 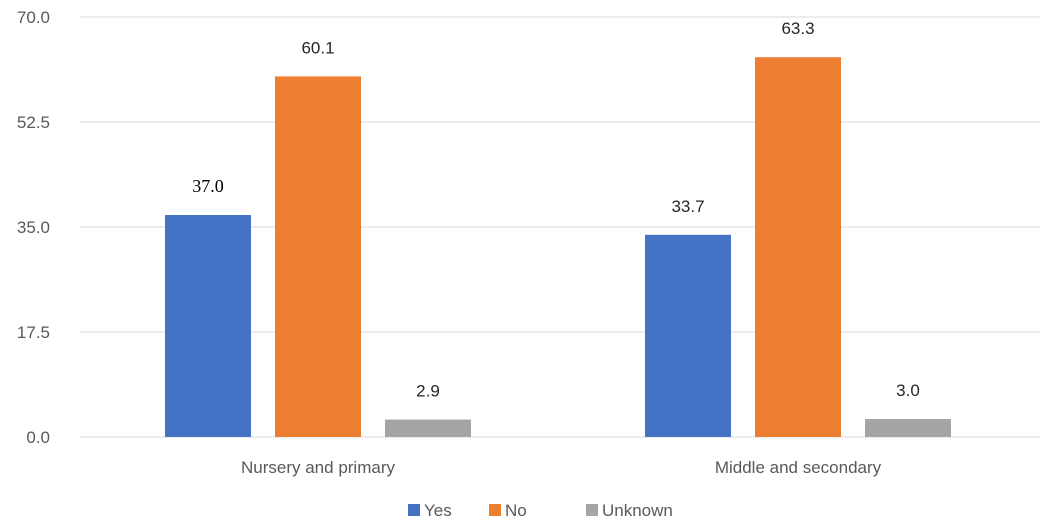 What do you see at coordinates (561, 467) in the screenshot?
I see `x-axis: Nursery and primary Middle and secondary` at bounding box center [561, 467].